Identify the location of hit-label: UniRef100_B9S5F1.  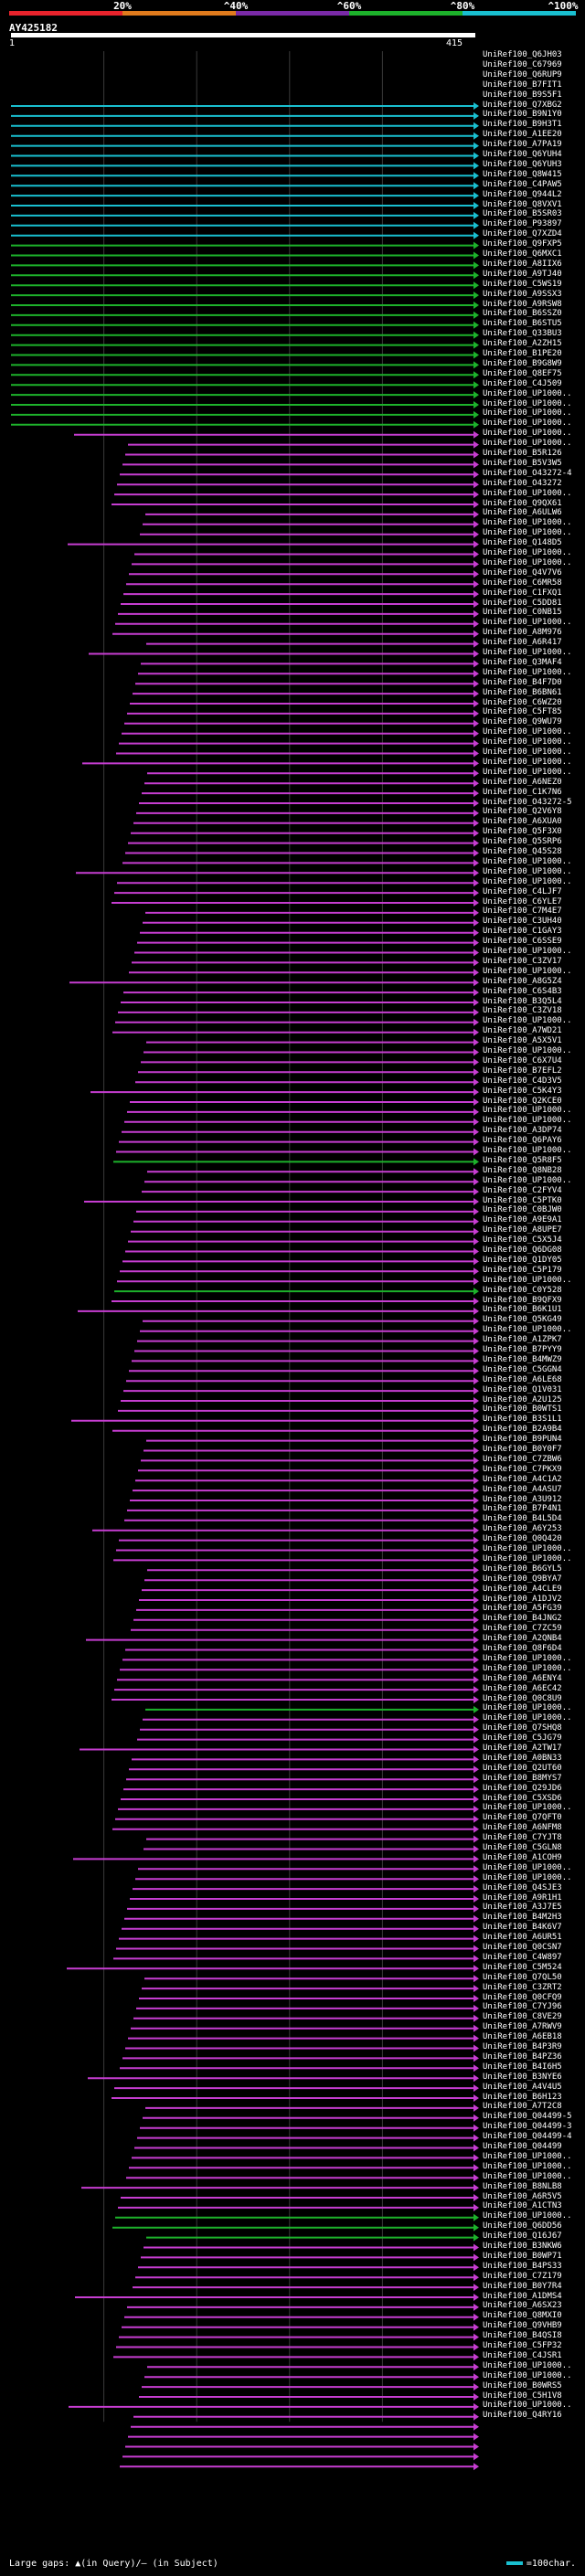
(522, 95).